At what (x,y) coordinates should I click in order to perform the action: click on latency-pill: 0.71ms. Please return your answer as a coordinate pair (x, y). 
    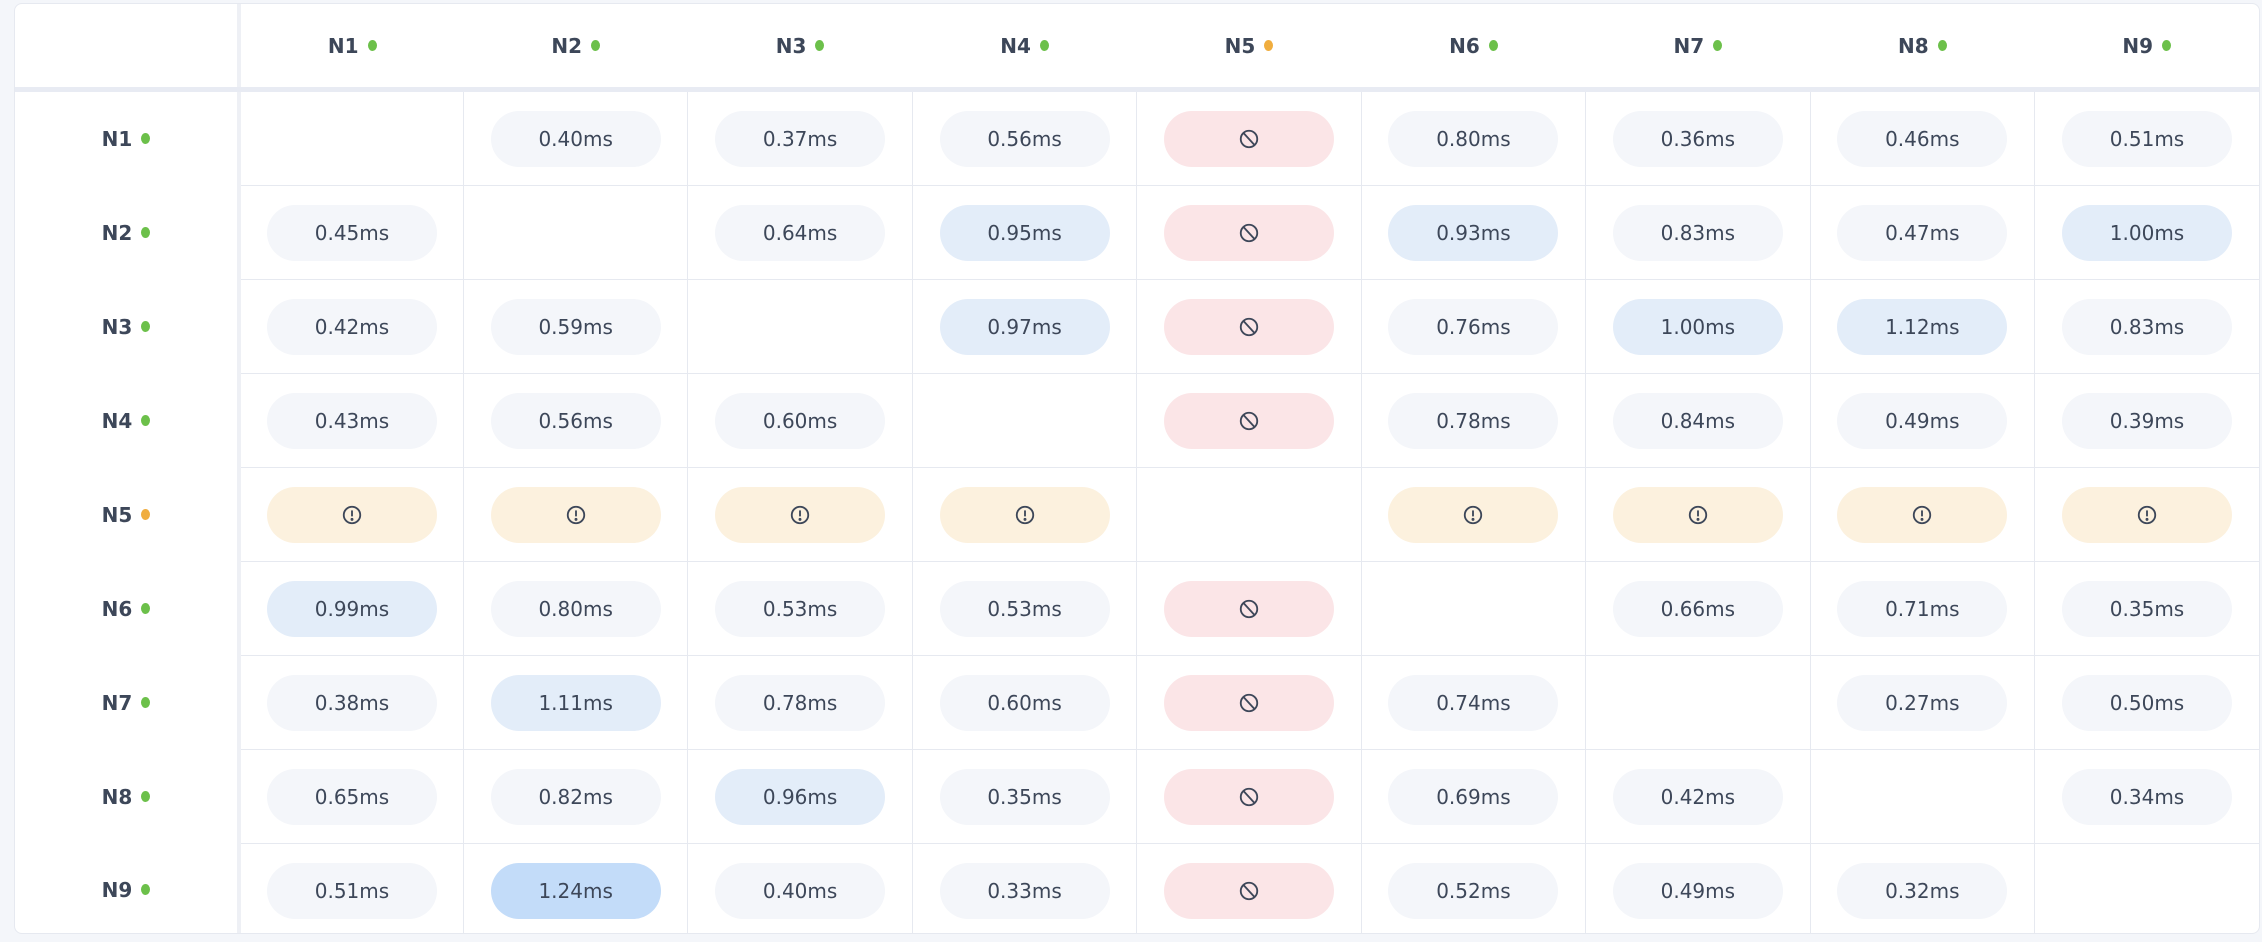
    Looking at the image, I should click on (1922, 608).